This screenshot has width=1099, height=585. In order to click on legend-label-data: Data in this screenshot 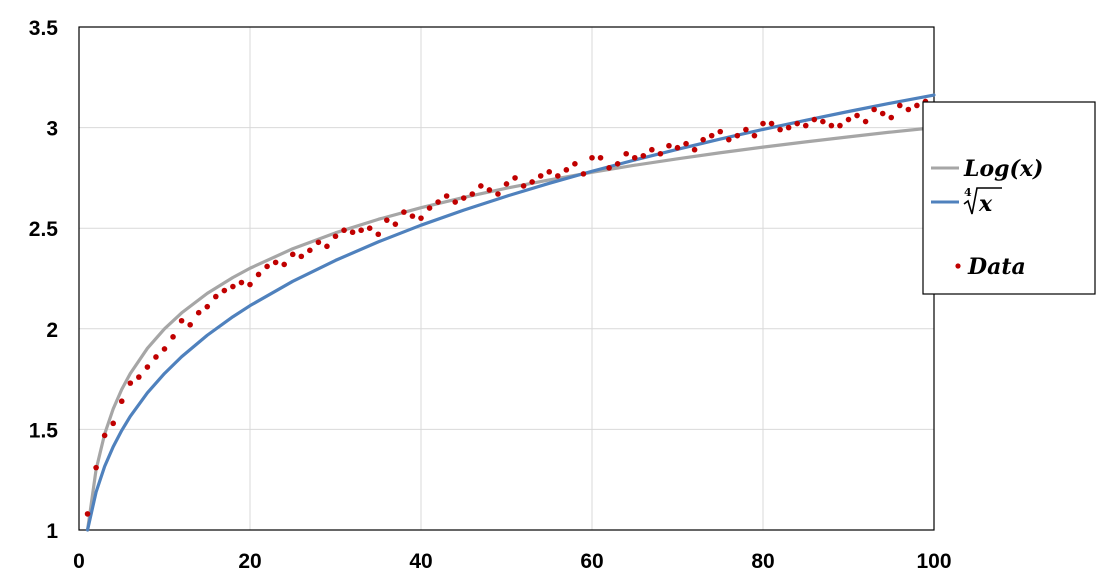, I will do `click(996, 267)`.